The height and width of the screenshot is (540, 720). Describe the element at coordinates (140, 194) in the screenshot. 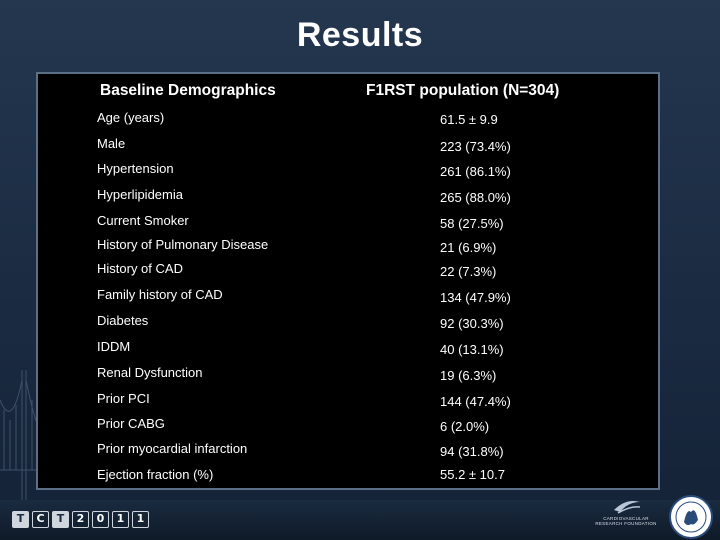

I see `row-label: Hyperlipidemia` at that location.